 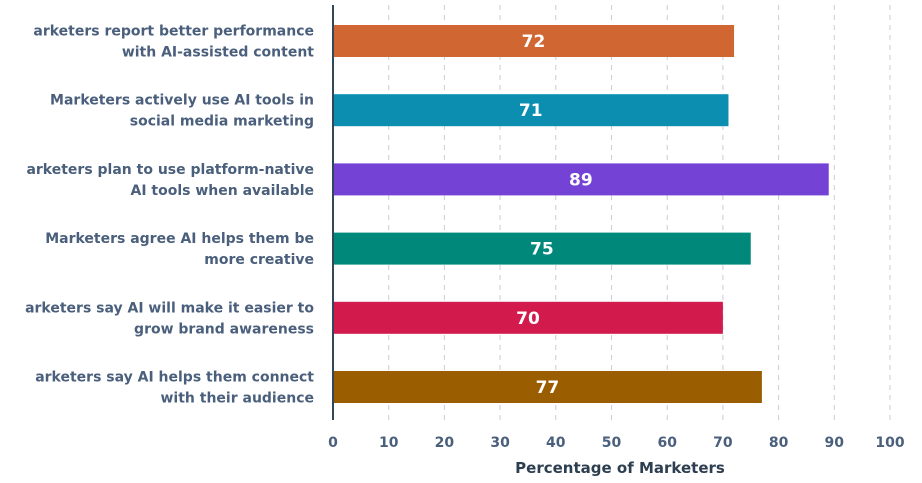 I want to click on x-tick-label: 90, so click(x=835, y=443).